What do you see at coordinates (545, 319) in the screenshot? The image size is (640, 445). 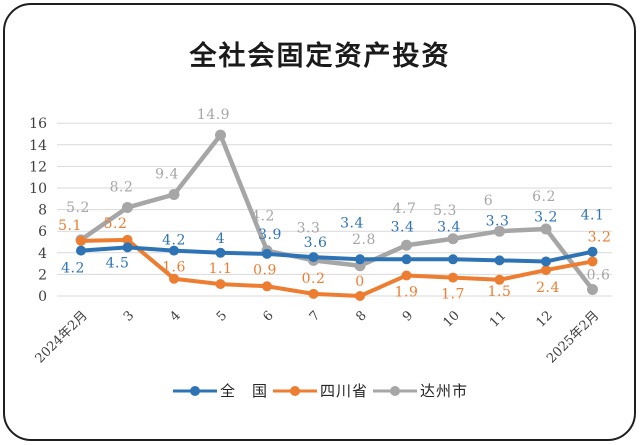 I see `x-tick-label-10: 12` at bounding box center [545, 319].